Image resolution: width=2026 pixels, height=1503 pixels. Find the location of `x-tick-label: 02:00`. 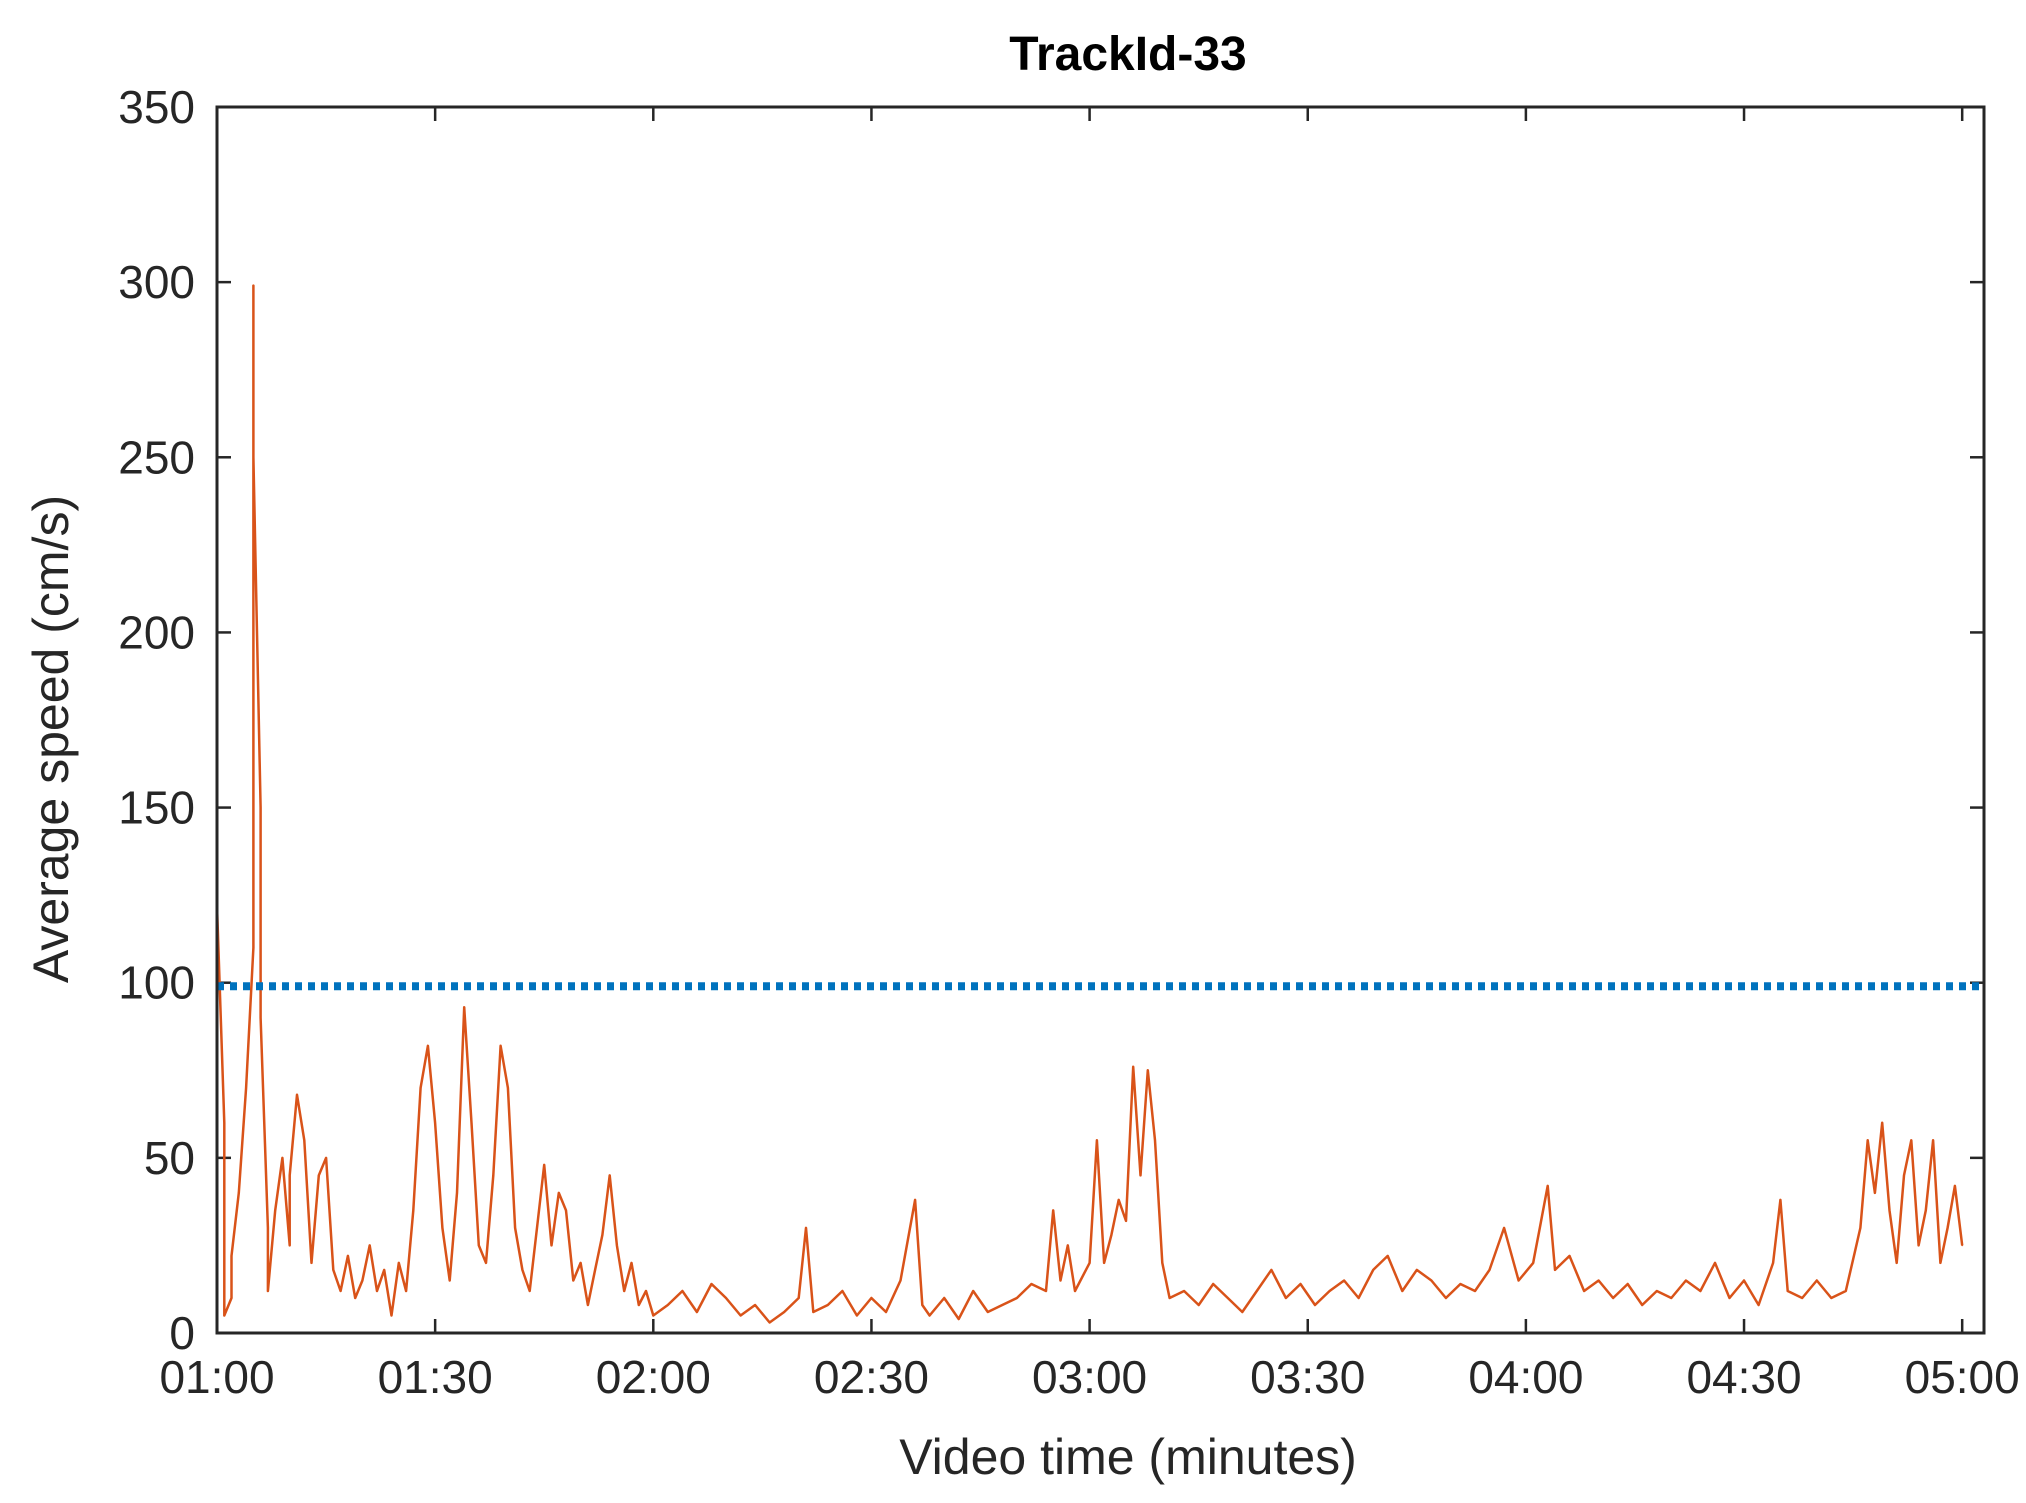

x-tick-label: 02:00 is located at coordinates (653, 1377).